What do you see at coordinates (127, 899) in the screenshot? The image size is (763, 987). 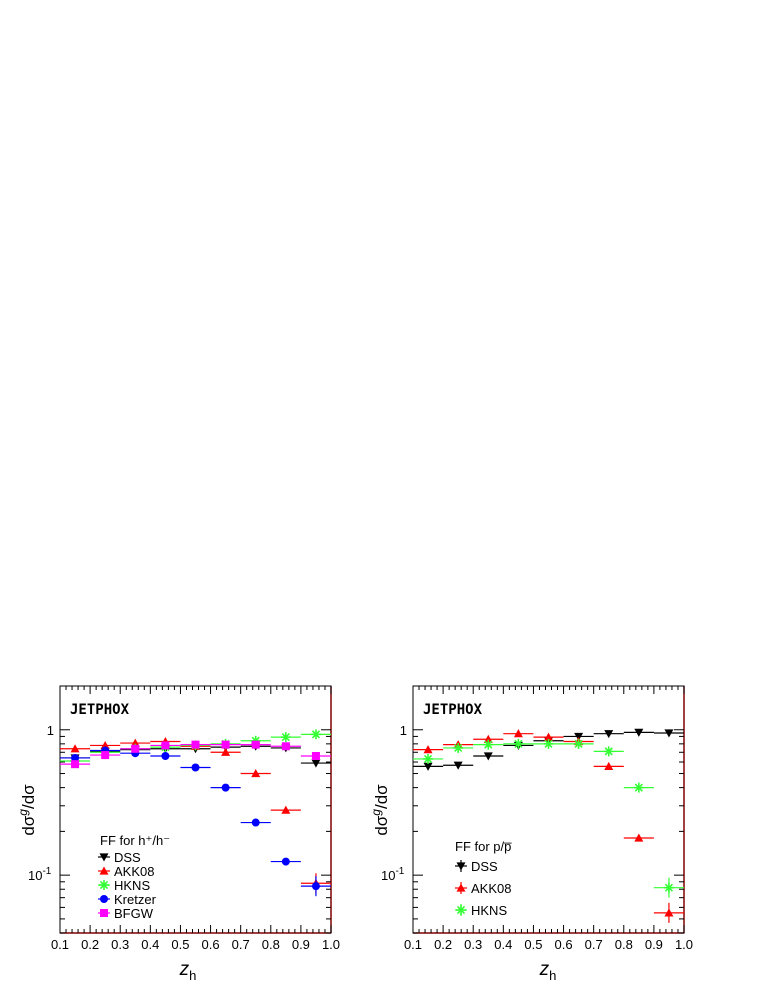 I see `legend-item-kretzer: Kretzer` at bounding box center [127, 899].